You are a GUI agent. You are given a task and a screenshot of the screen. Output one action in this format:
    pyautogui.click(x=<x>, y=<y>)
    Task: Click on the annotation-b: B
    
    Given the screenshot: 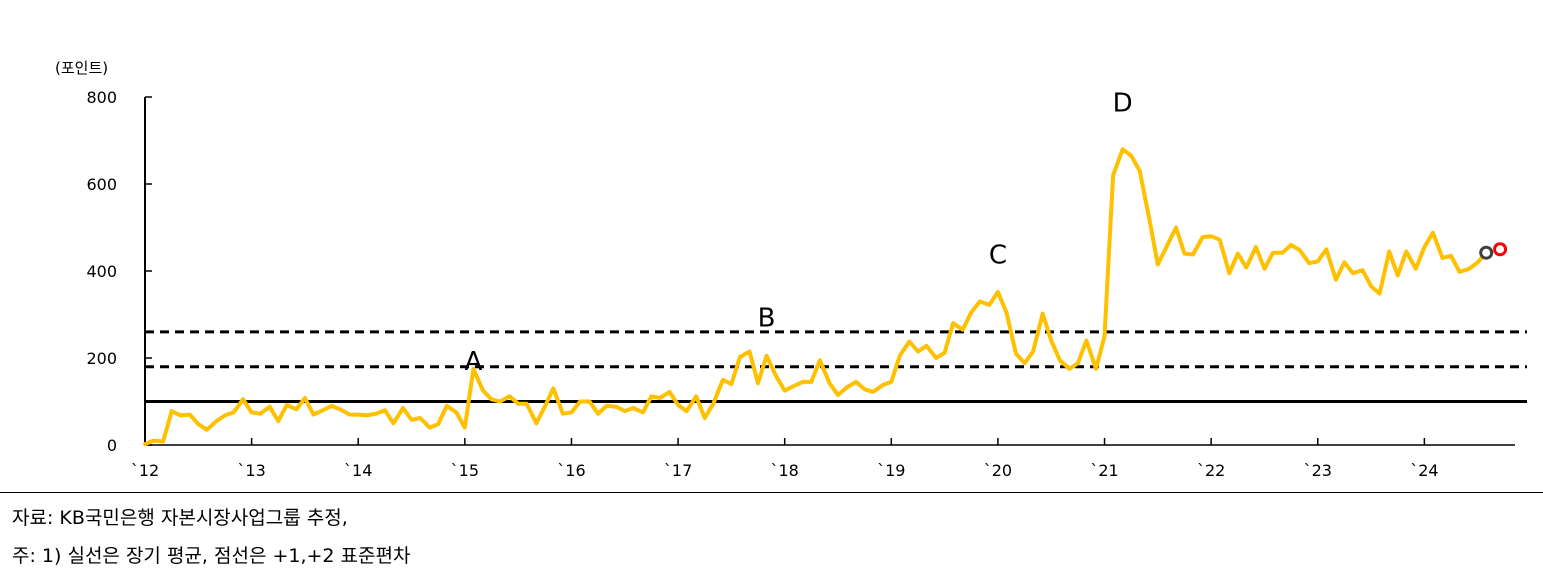 What is the action you would take?
    pyautogui.click(x=767, y=319)
    